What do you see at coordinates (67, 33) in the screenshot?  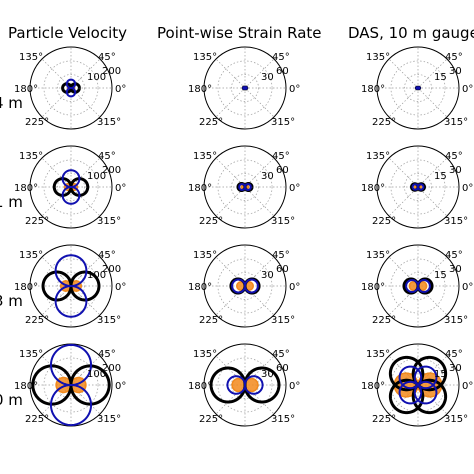 I see `col-title-particle-velocity: Particle Velocity` at bounding box center [67, 33].